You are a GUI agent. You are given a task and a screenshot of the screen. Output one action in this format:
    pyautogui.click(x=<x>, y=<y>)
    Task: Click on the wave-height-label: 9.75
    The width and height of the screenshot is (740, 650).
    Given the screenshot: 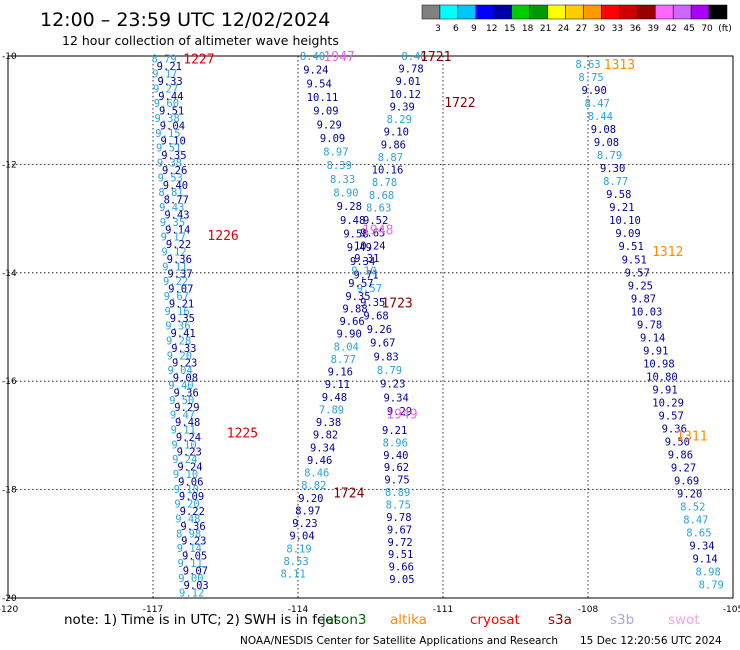 What is the action you would take?
    pyautogui.click(x=396, y=481)
    